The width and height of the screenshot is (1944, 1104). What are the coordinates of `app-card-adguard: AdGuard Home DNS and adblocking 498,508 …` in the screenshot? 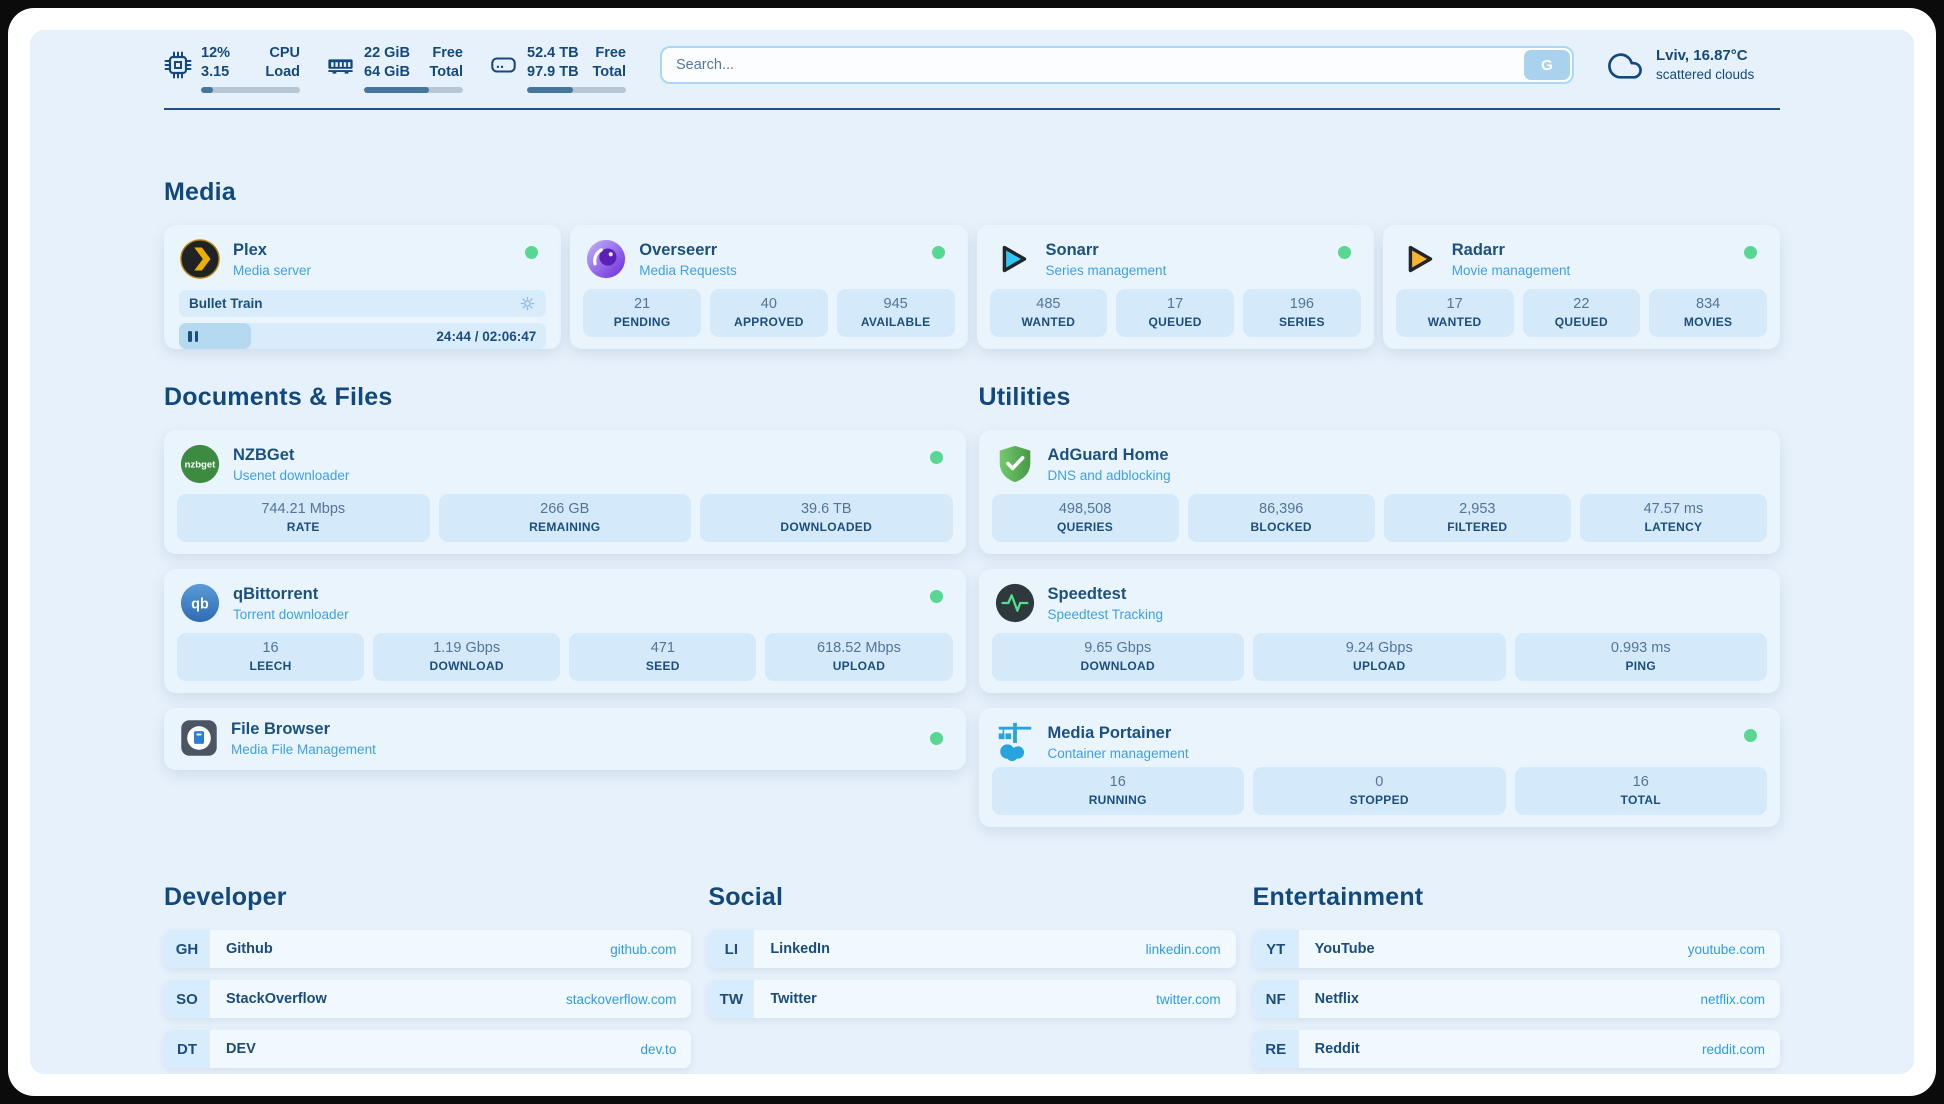 It's located at (1379, 492).